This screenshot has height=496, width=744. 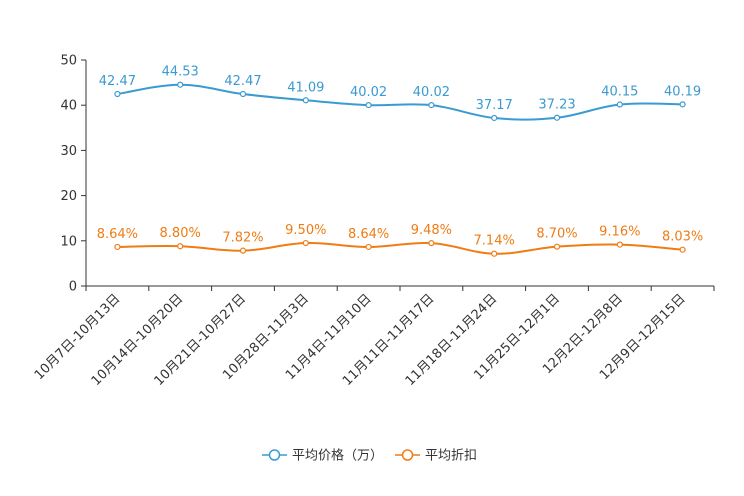 I want to click on legend-label: 平均折扣, so click(x=451, y=456).